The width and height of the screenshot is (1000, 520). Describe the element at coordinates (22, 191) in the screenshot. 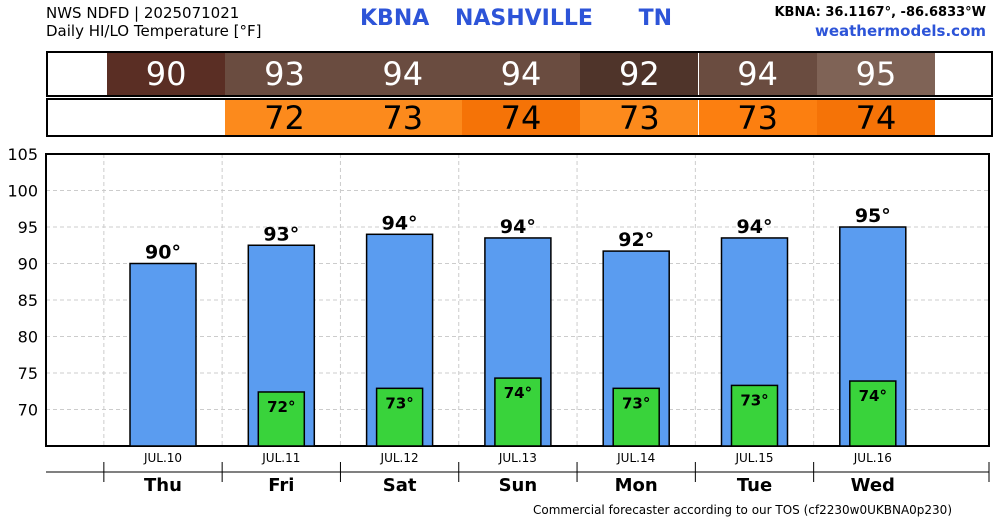

I see `y-tick-label: 100` at that location.